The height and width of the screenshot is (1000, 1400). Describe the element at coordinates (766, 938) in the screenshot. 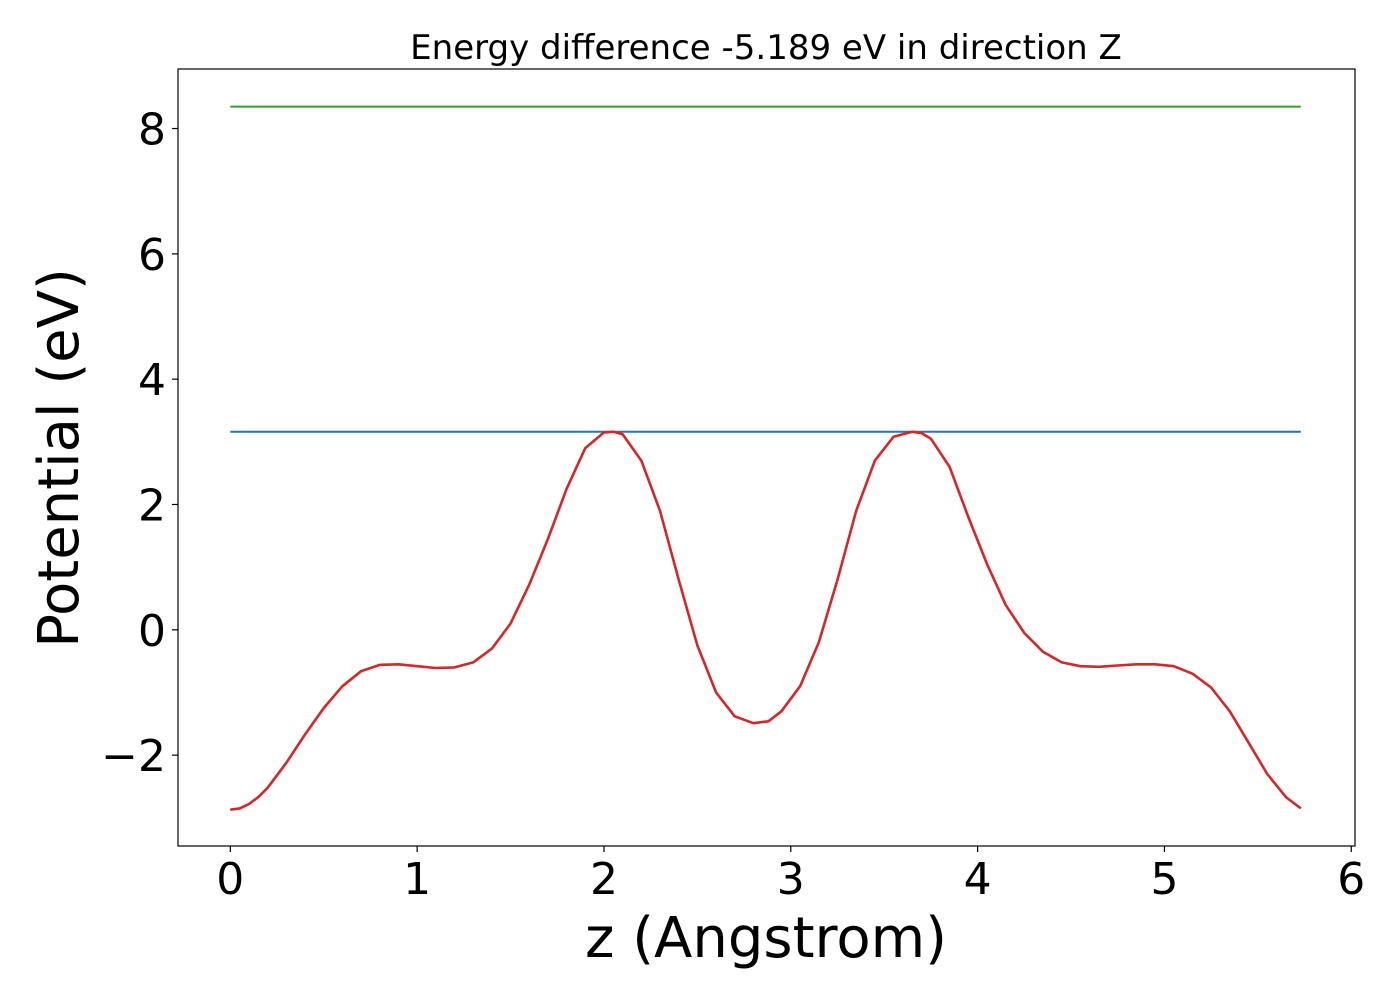

I see `x-axis-label: z (Angstrom)` at that location.